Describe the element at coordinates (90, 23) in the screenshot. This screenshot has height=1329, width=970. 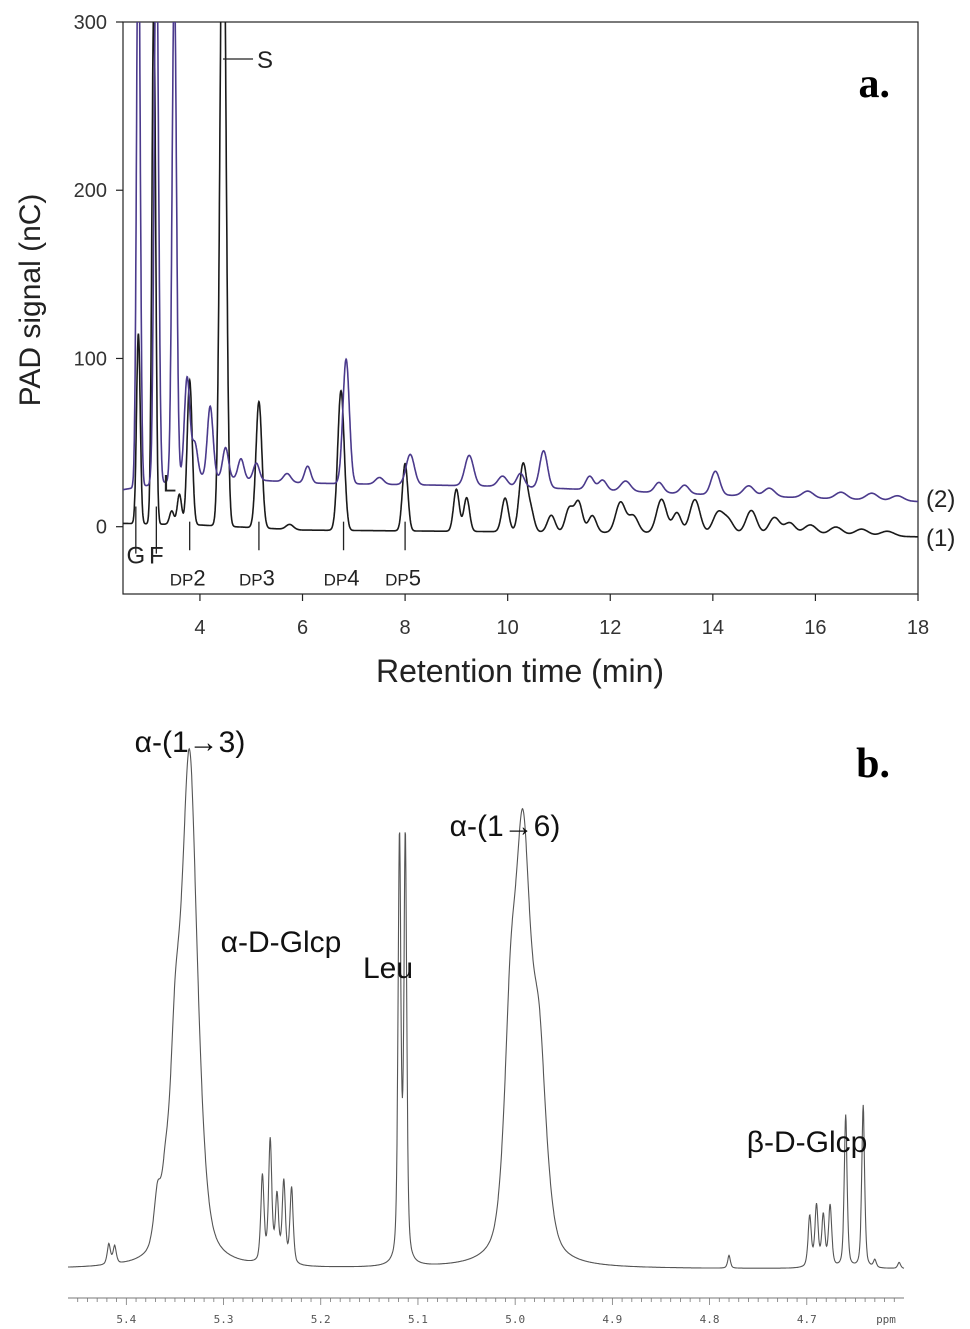
I see `y-tick-label-a: 300` at that location.